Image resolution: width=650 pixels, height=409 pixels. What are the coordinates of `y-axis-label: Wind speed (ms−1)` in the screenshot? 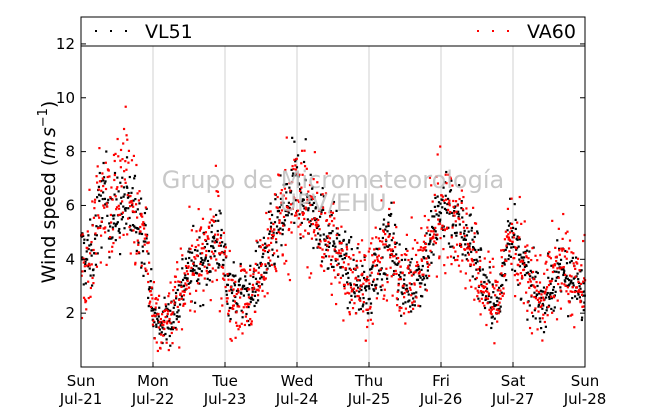 It's located at (48, 192).